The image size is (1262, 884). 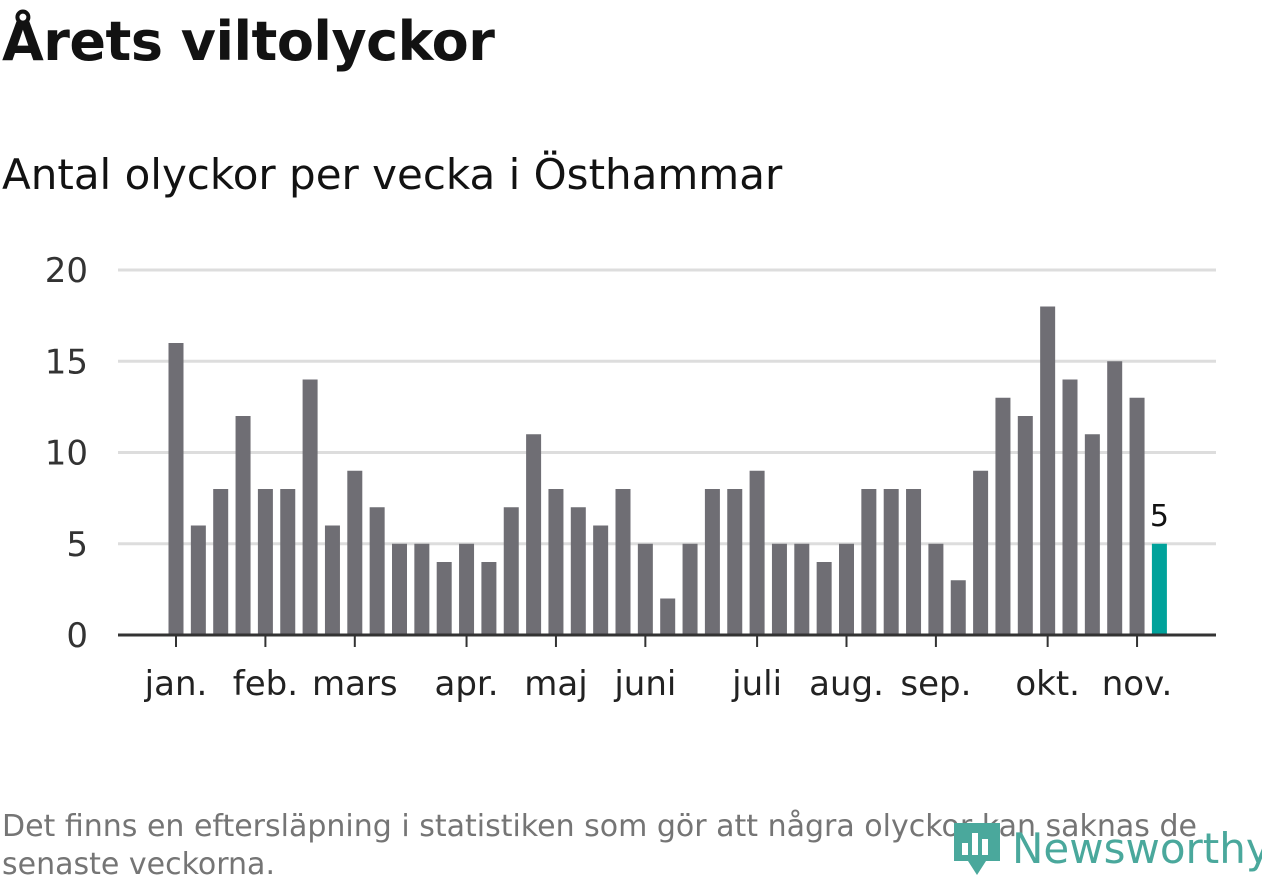 I want to click on x-tick-label: sep., so click(x=935, y=684).